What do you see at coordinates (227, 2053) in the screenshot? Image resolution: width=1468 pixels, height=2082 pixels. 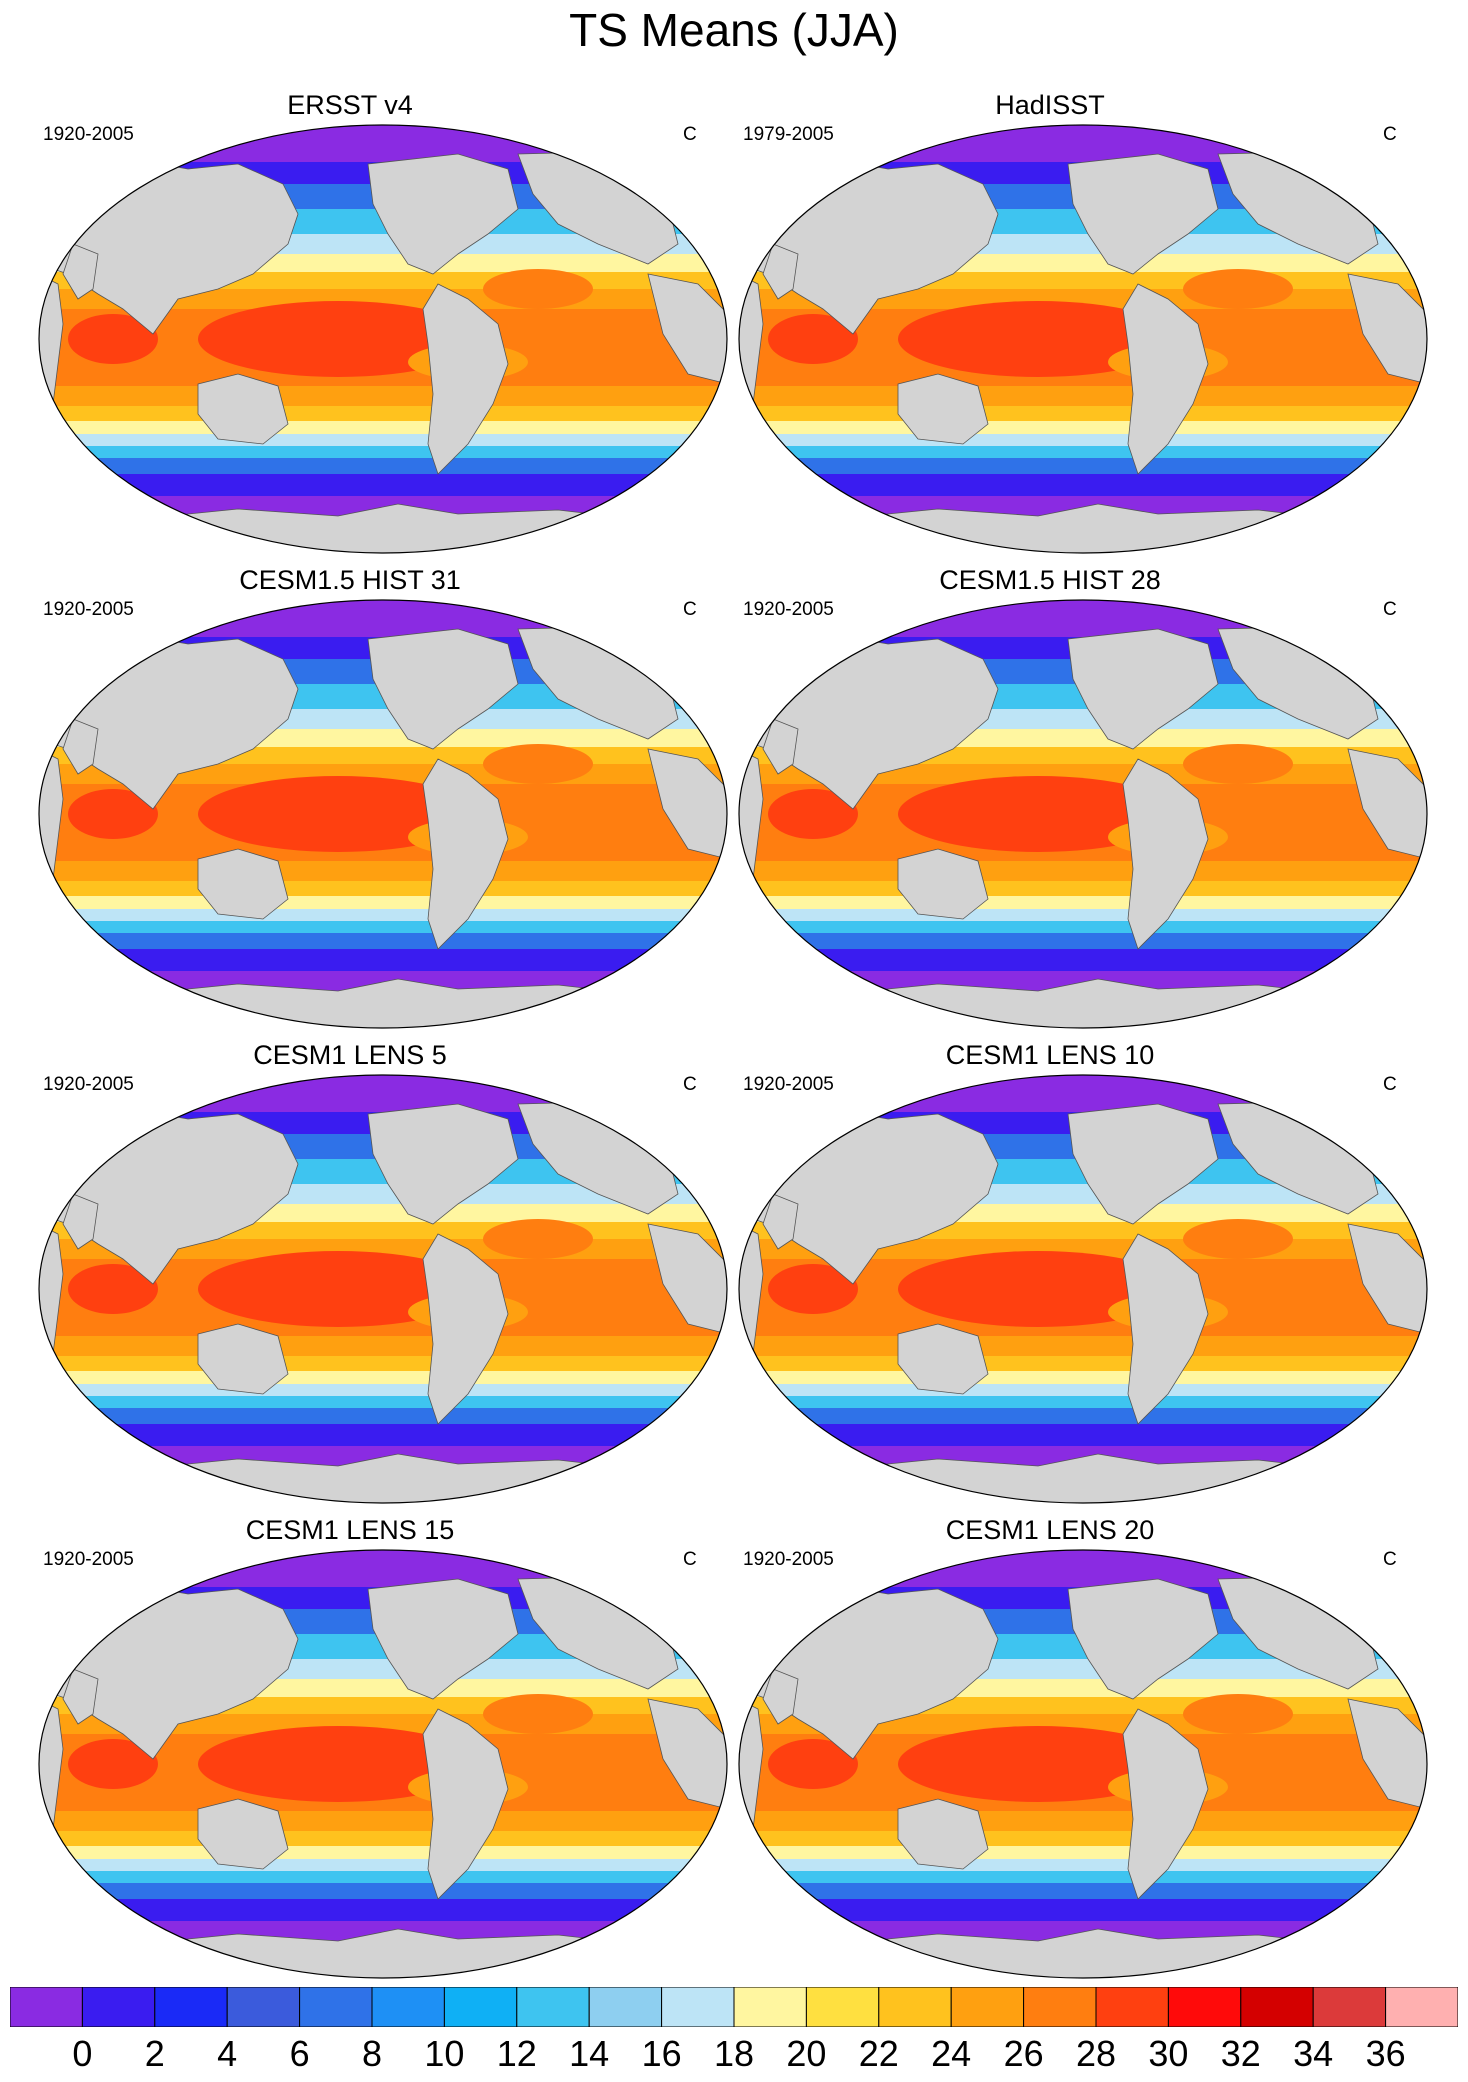 I see `colorbar-tick-label: 4` at bounding box center [227, 2053].